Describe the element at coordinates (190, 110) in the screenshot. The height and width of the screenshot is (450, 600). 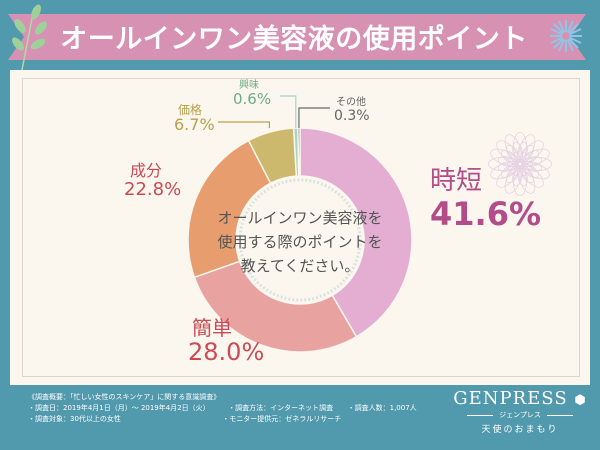
I see `slice-label-name: 価格` at that location.